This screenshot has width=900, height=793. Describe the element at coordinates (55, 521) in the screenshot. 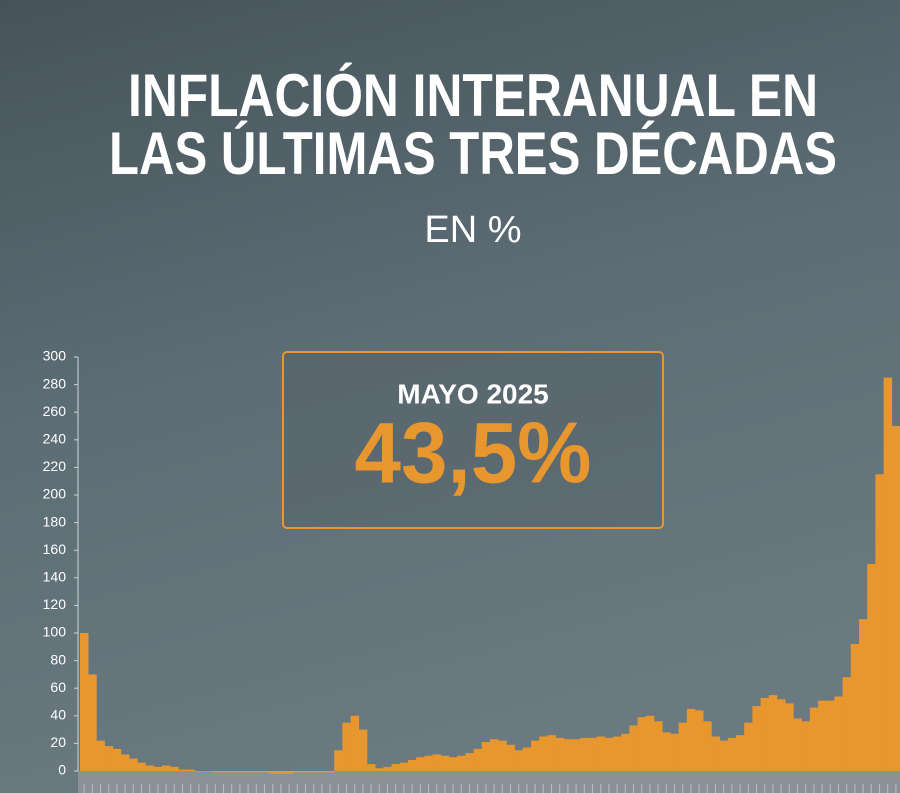

I see `y-tick-label: 180` at that location.